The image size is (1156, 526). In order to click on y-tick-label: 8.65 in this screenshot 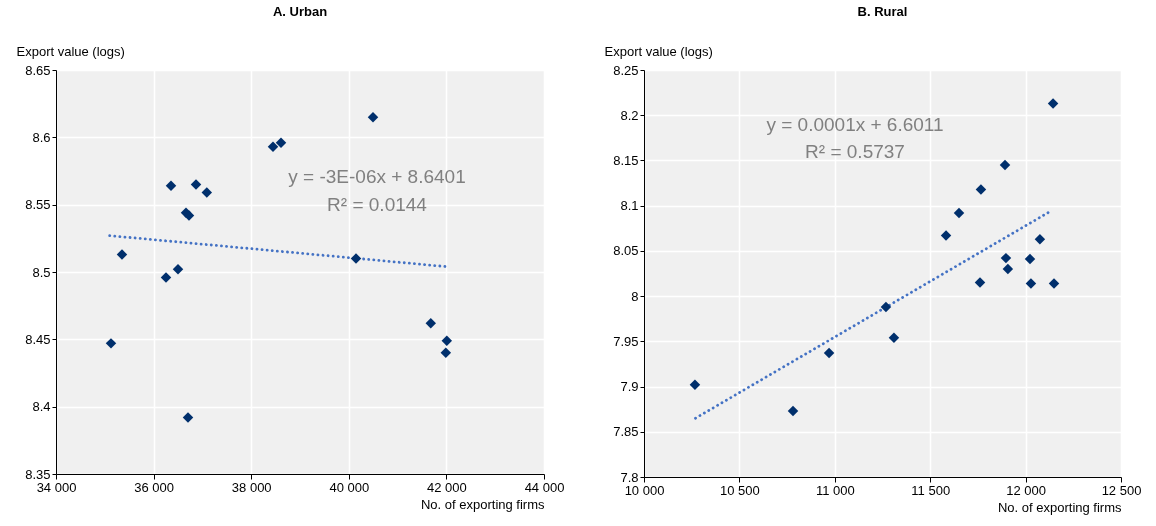, I will do `click(38, 70)`.